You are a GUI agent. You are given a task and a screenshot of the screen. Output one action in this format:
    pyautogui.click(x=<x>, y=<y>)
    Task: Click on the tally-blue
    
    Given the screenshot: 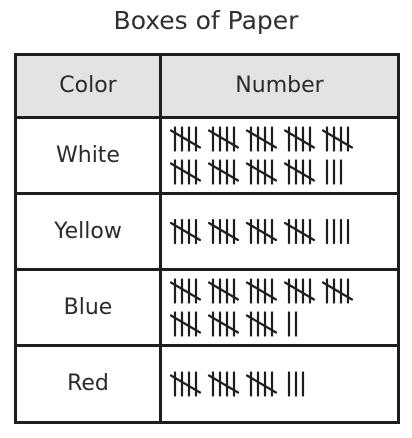 What is the action you would take?
    pyautogui.click(x=261, y=307)
    